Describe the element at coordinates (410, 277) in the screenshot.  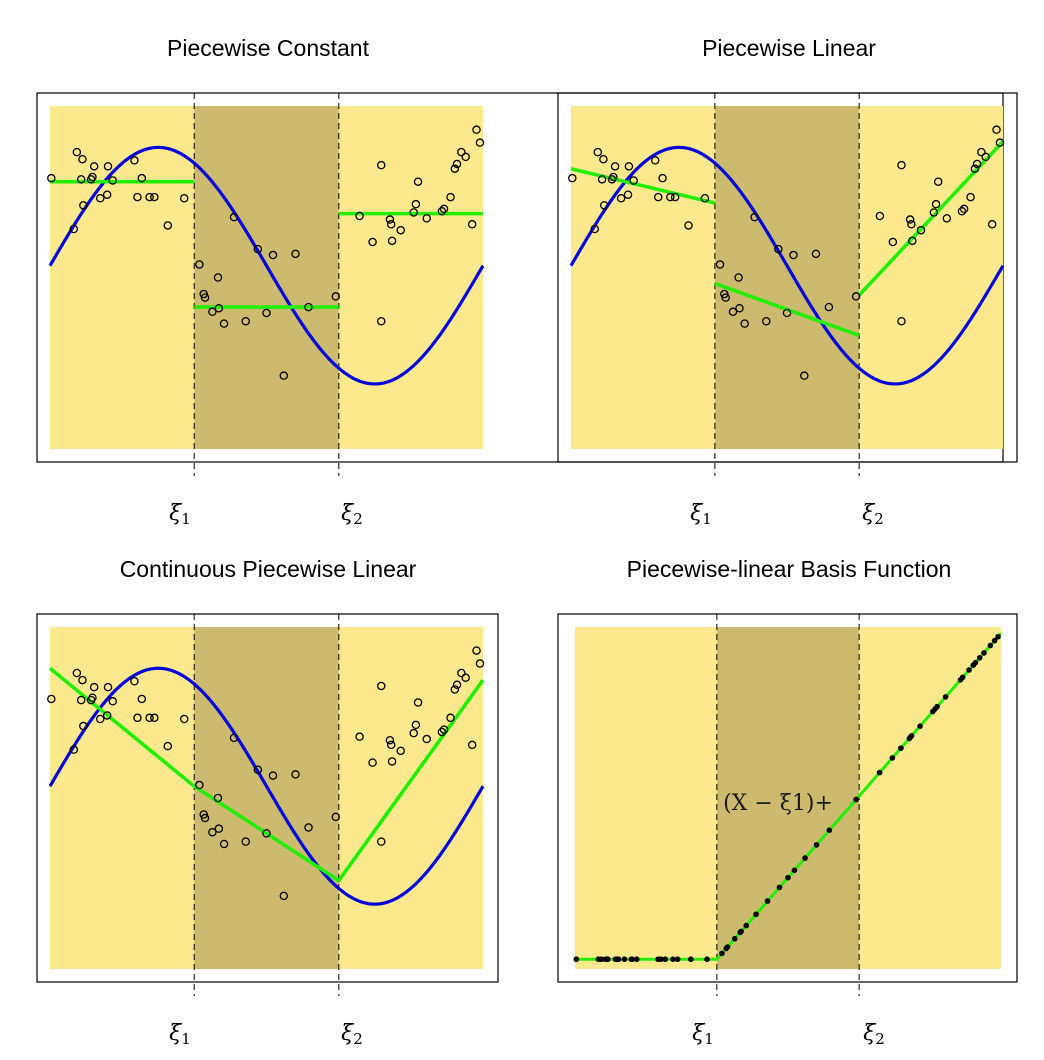
I see `panel-1-region-right` at that location.